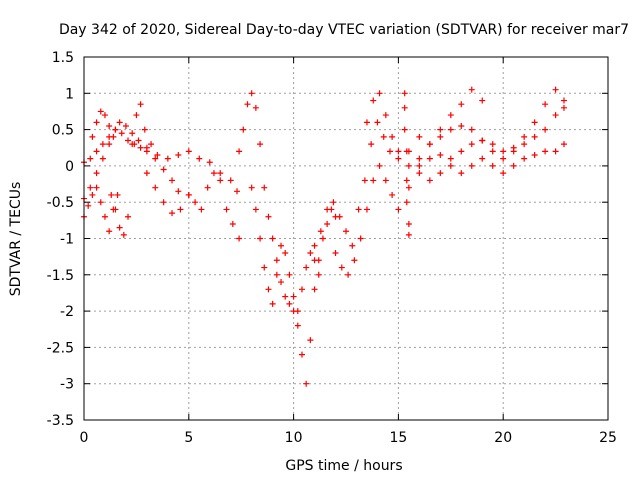 The height and width of the screenshot is (480, 640). What do you see at coordinates (503, 438) in the screenshot?
I see `x-tick-label: 20` at bounding box center [503, 438].